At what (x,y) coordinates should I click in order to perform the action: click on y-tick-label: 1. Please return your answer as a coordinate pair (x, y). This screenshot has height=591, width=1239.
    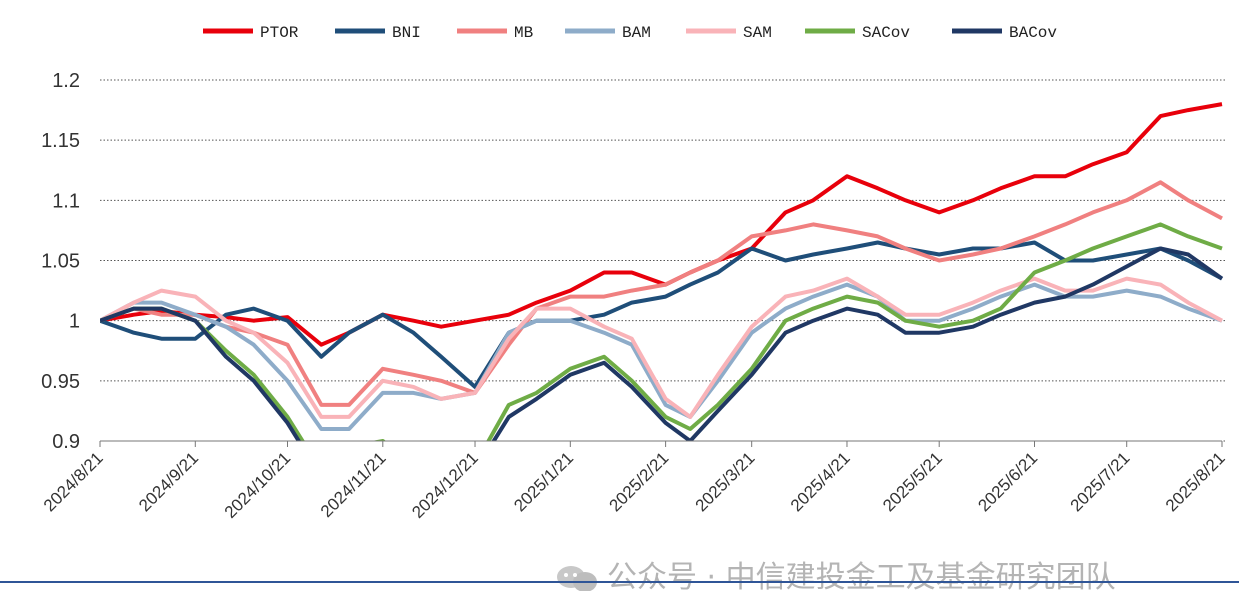
    Looking at the image, I should click on (74, 322).